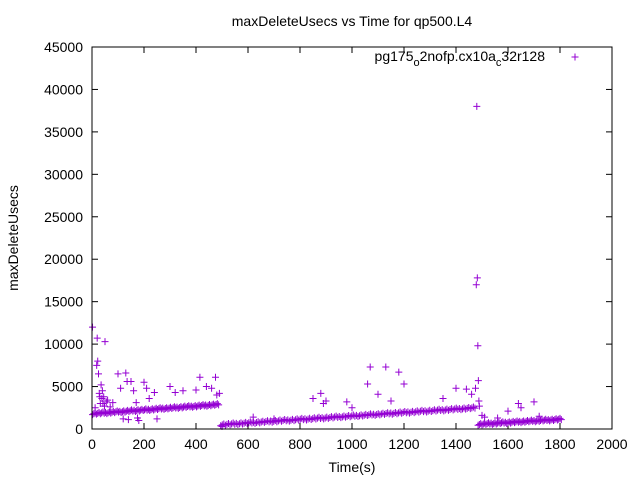 Image resolution: width=640 pixels, height=480 pixels. I want to click on y-tick-label: 20000, so click(63, 259).